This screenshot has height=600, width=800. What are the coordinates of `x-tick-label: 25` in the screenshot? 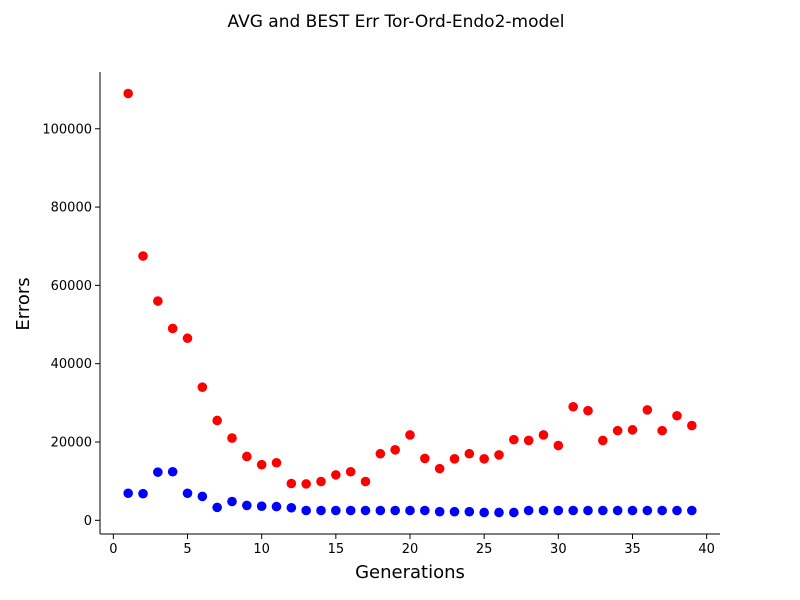 It's located at (484, 549).